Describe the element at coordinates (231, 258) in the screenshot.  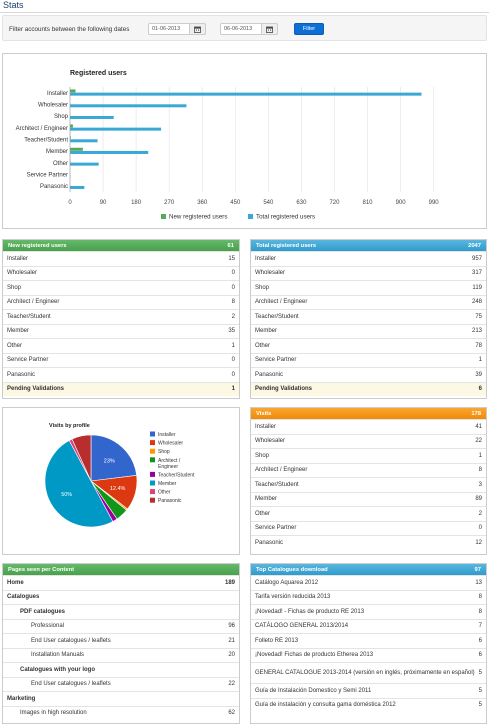
I see `row-value: 15` at that location.